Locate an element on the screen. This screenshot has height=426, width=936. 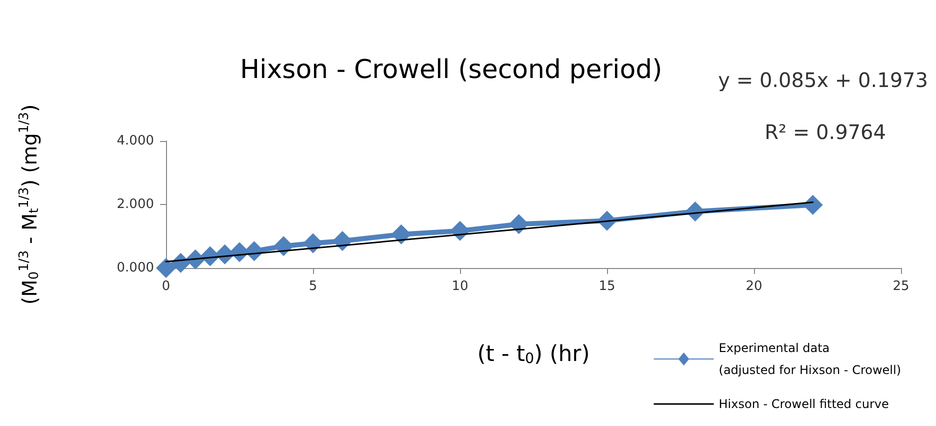
text: y = 0.085x + 0.1973 is located at coordinates (823, 80).